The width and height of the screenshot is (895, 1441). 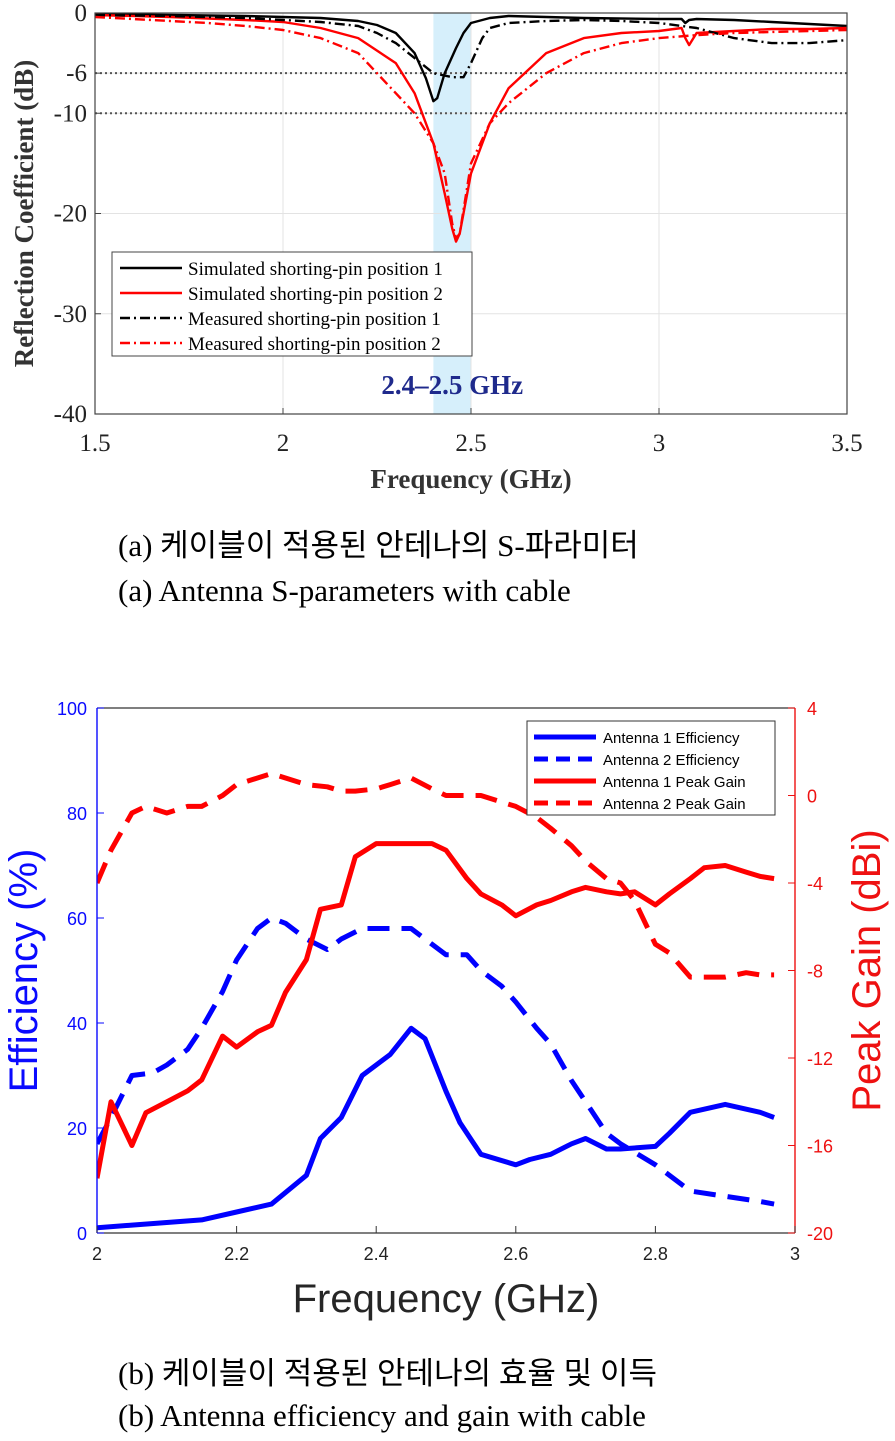 What do you see at coordinates (671, 760) in the screenshot?
I see `legend-label-antenna-2-efficiency: Antenna 2 Efficiency` at bounding box center [671, 760].